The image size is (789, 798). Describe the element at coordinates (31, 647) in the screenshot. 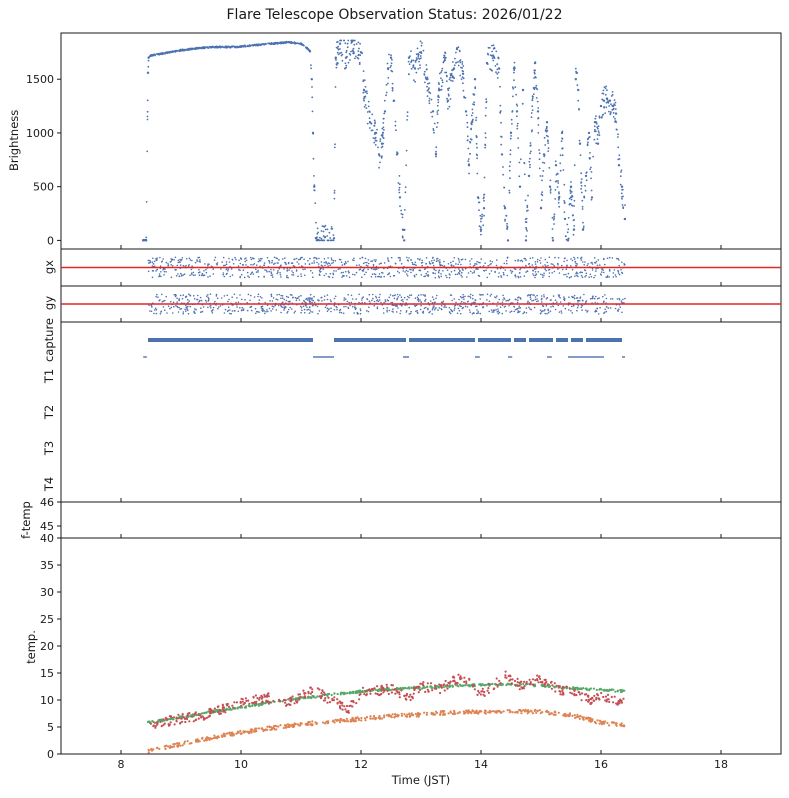

I see `ylabel-temp: temp.` at that location.